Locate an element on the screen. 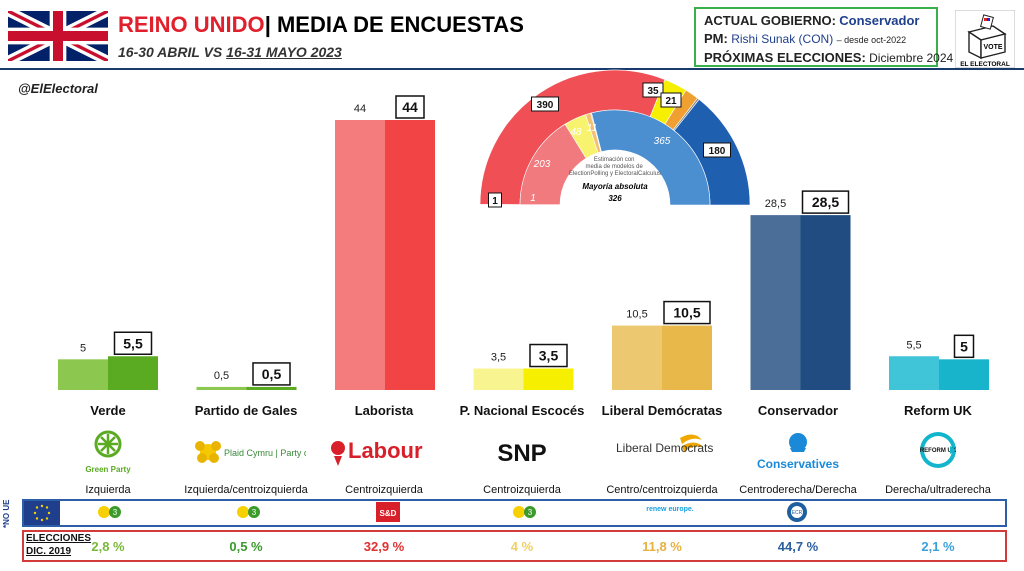  hemicycle-labels: 1 390 35 21 180 1 203 48 11 365 is located at coordinates (609, 145).